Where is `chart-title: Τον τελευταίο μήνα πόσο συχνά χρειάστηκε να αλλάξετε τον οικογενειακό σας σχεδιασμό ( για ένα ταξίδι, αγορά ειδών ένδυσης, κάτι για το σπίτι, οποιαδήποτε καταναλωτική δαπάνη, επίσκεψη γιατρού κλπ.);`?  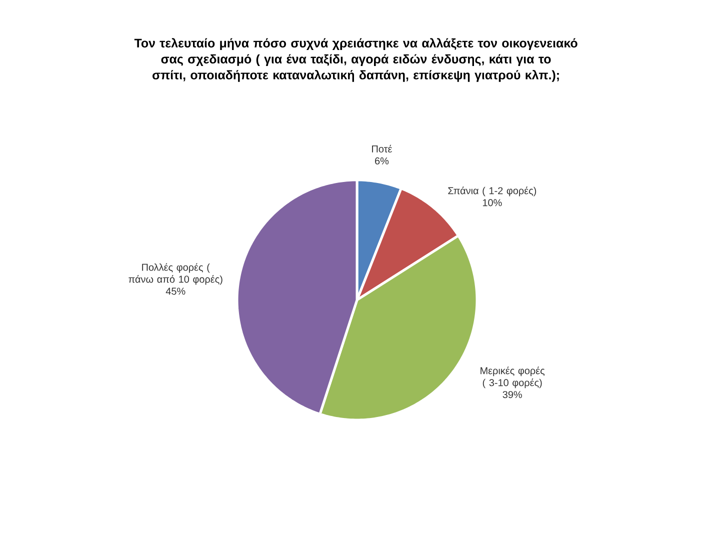
chart-title: Τον τελευταίο μήνα πόσο συχνά χρειάστηκε να αλλάξετε τον οικογενειακό σας σχεδιασμό ( για ένα ταξίδι, αγορά ειδών ένδυσης, κάτι για το σπίτι, οποιαδήποτε καταναλωτική δαπάνη, επίσκεψη γιατρού κλπ.); is located at coordinates (356, 60).